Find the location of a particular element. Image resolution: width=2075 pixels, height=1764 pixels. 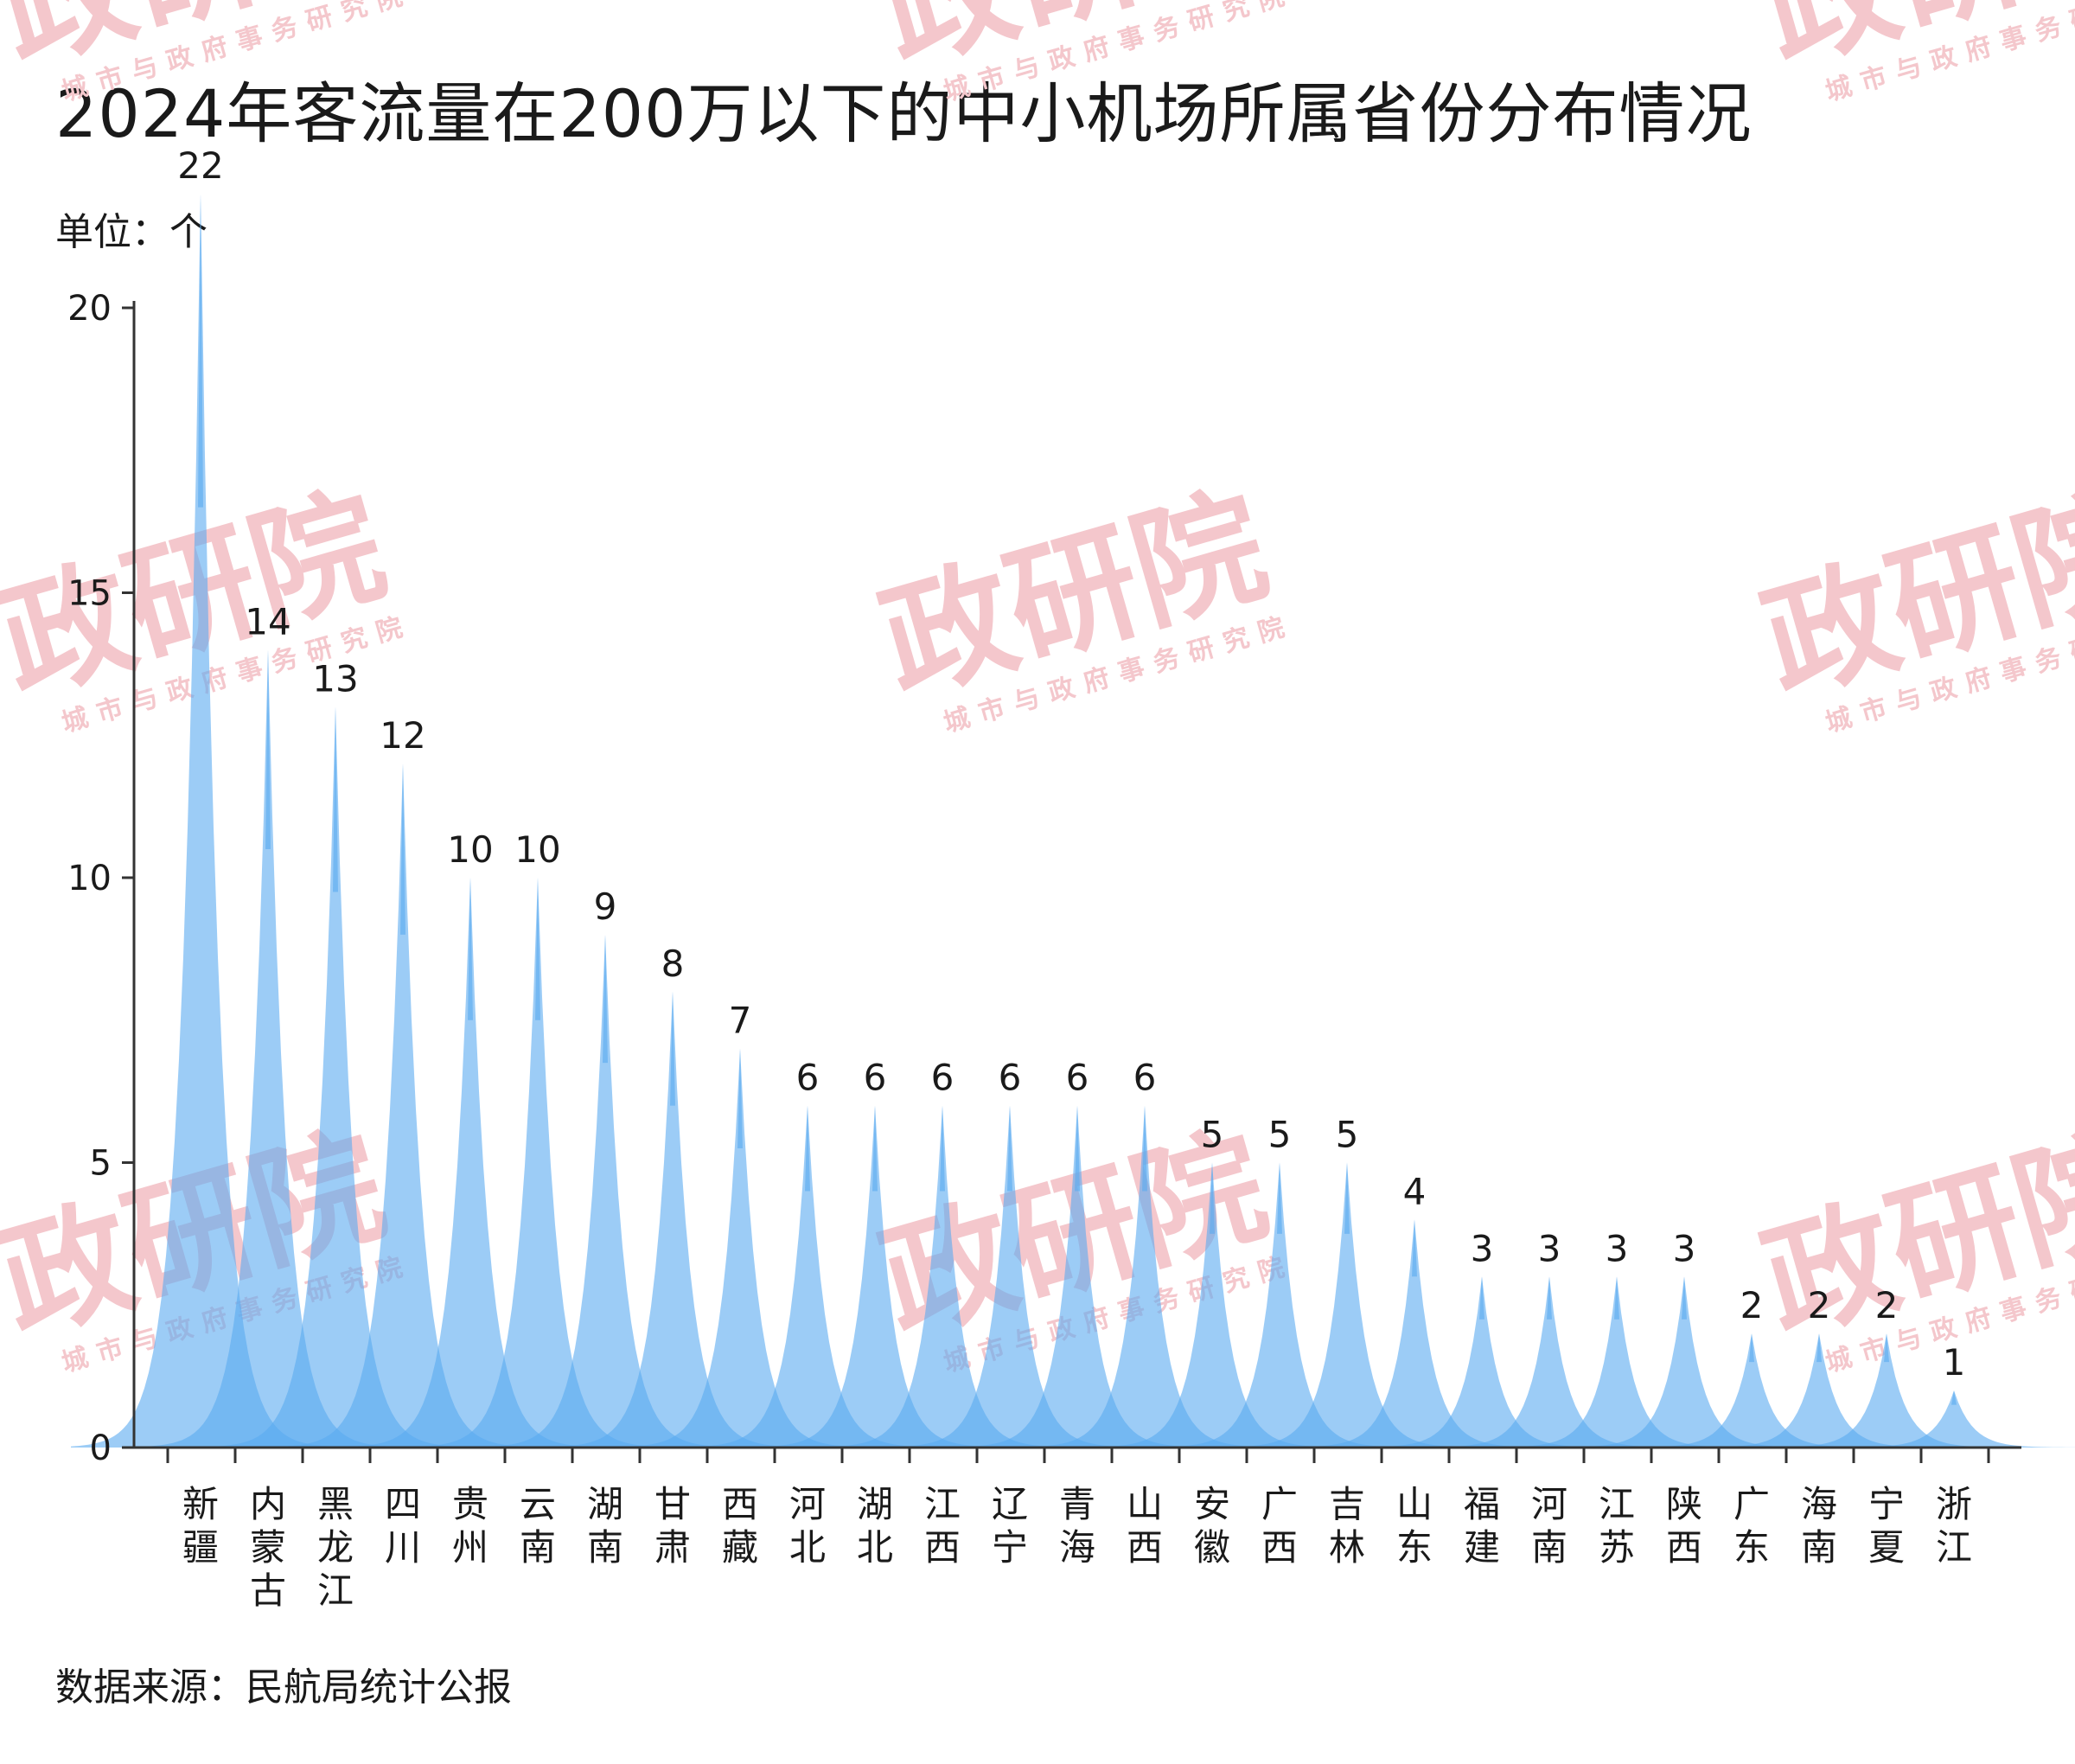

x-tick-label-char: 北 is located at coordinates (807, 1547).